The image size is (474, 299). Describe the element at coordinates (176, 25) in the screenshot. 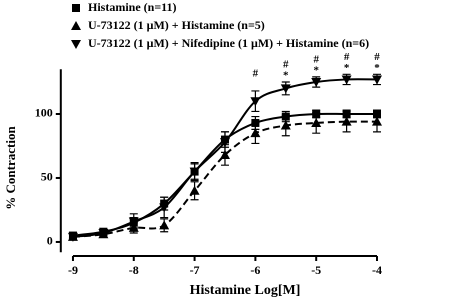

I see `legend-label: U-73122 (1 μM) + Histamine (n=5)` at that location.